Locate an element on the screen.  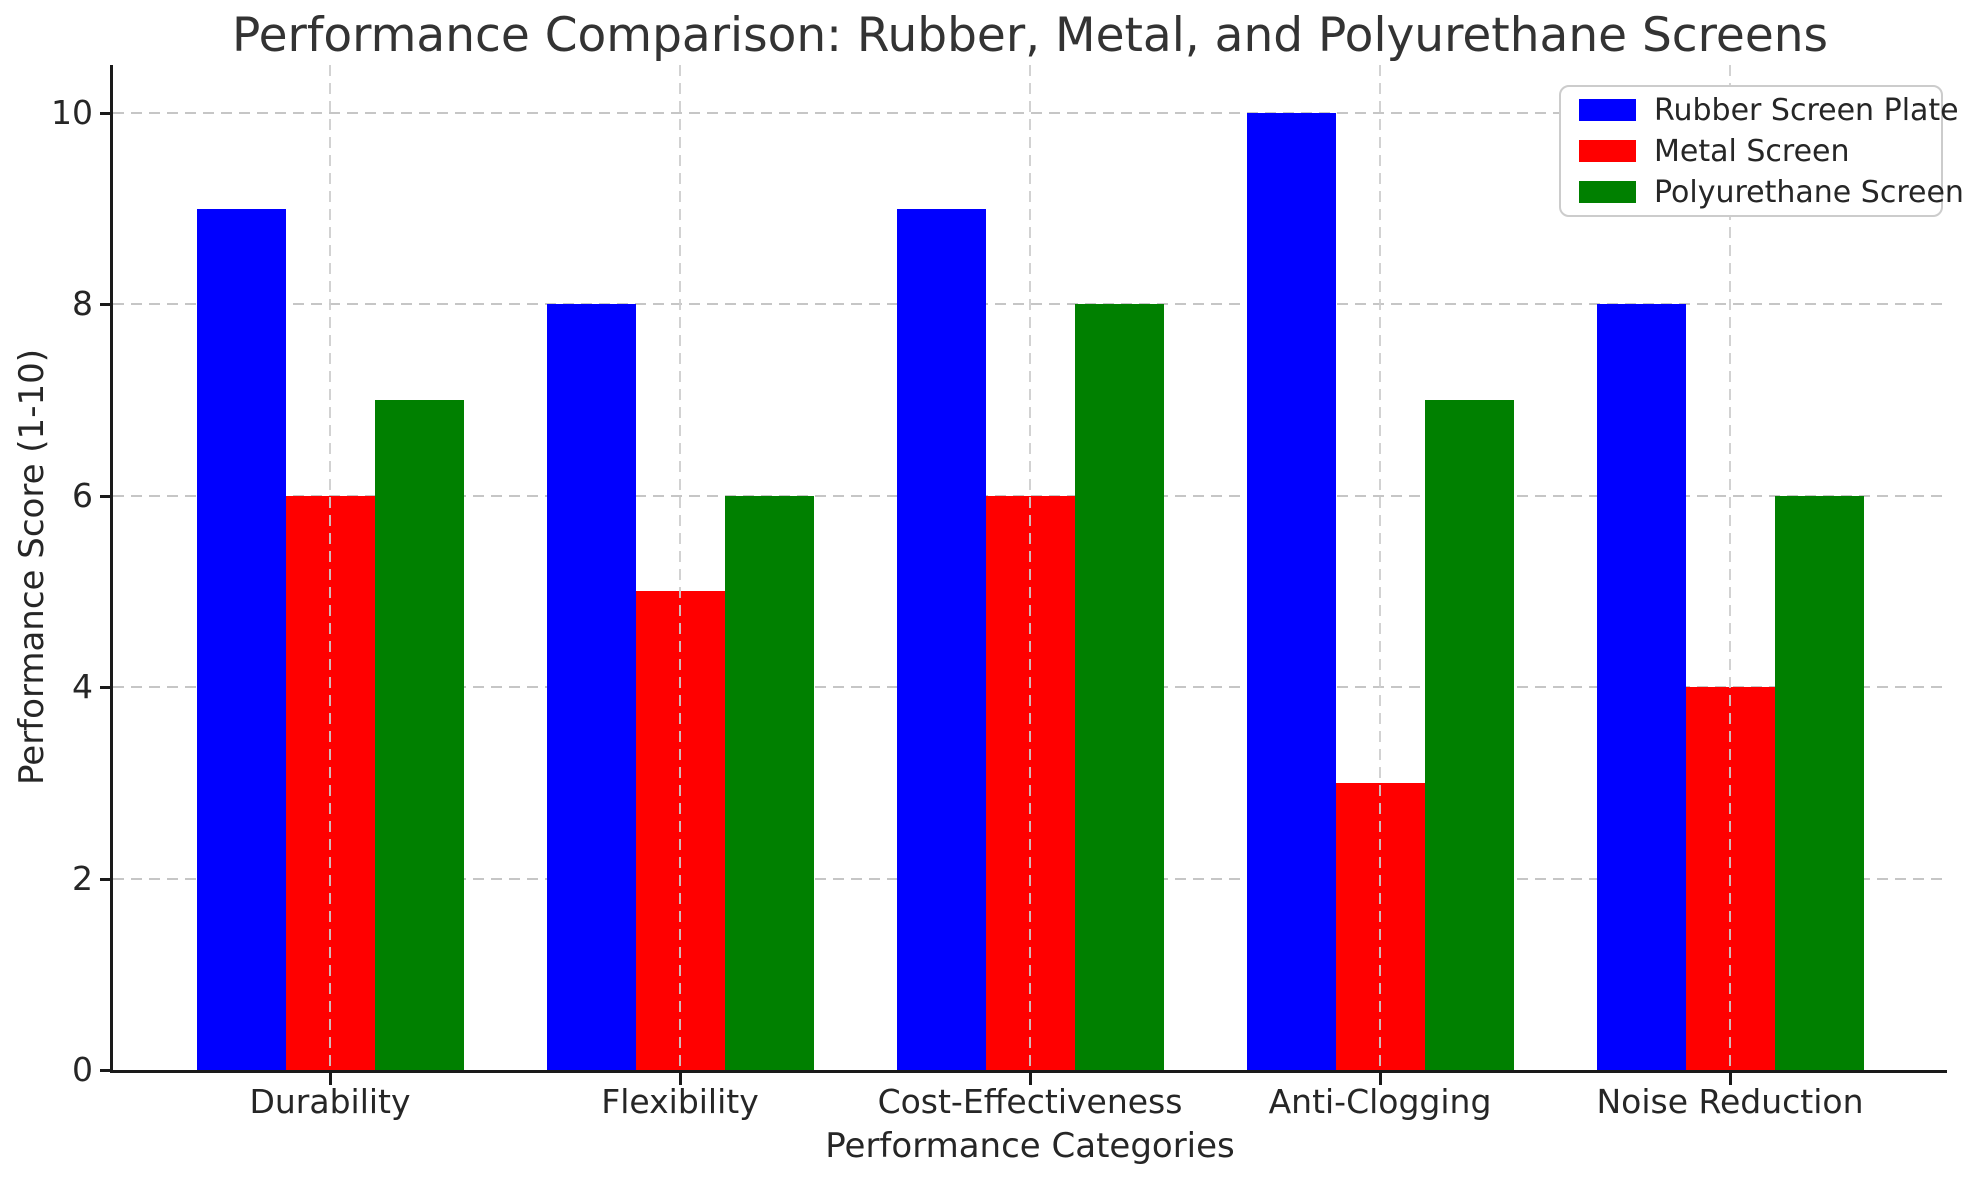
x-gridline-cost-effectiveness is located at coordinates (1030, 567).